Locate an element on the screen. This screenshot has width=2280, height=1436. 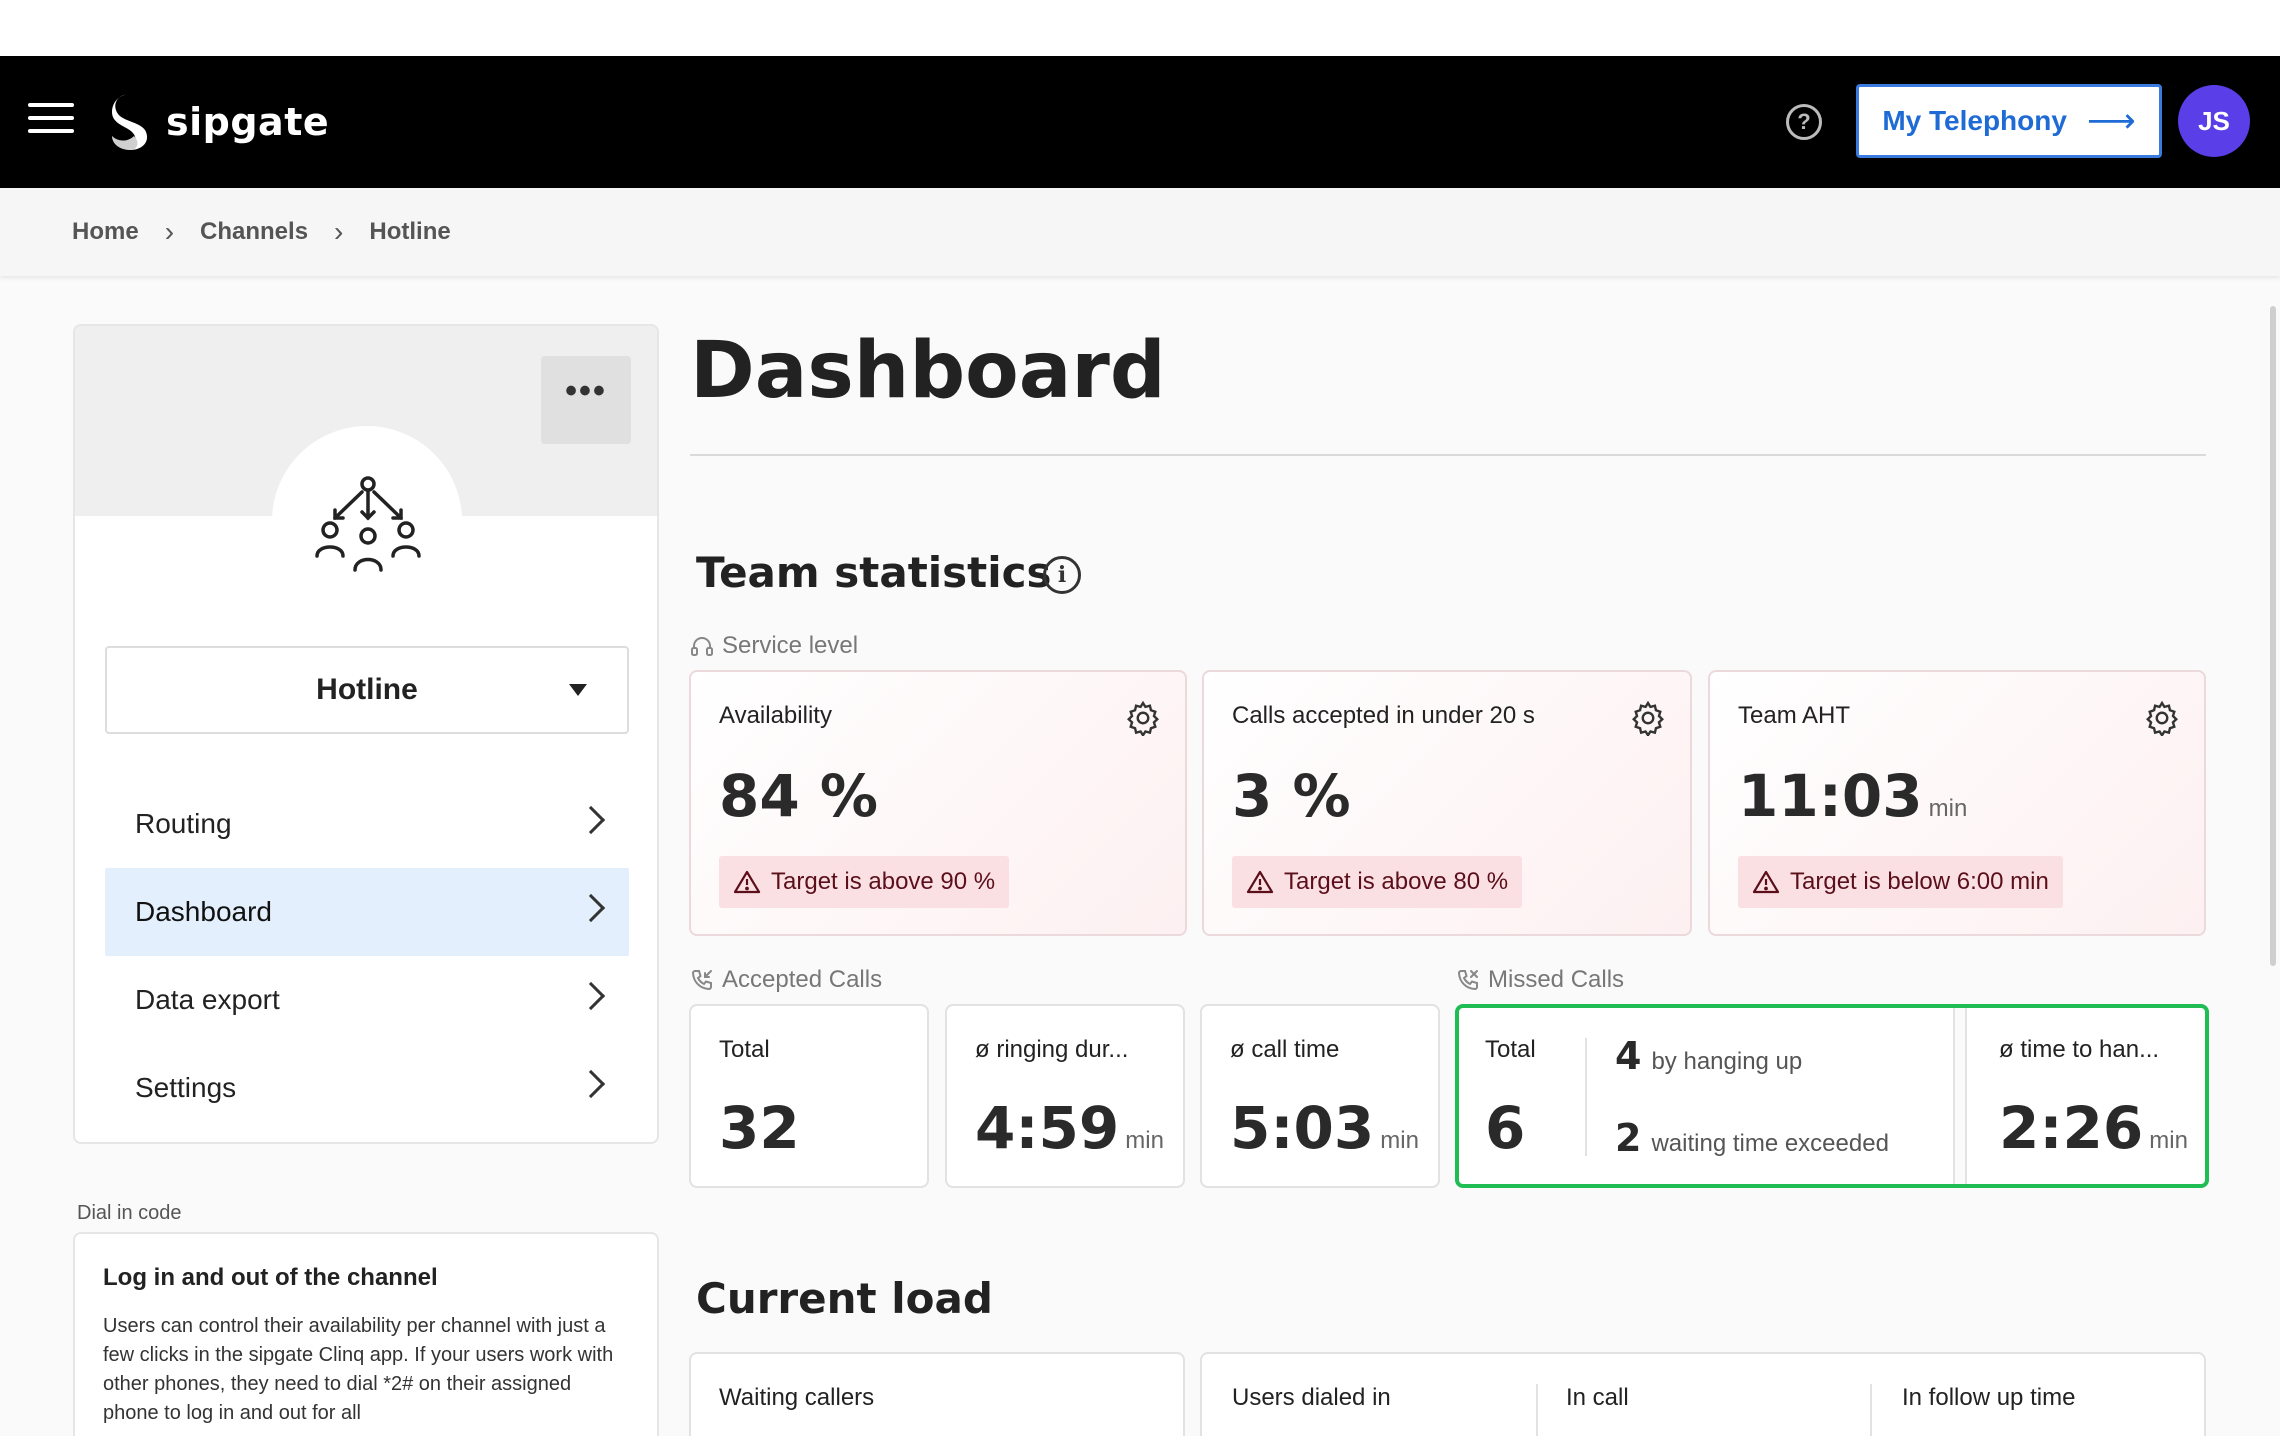
call-time-tile: ø call time 5:03 min is located at coordinates (1320, 1096).